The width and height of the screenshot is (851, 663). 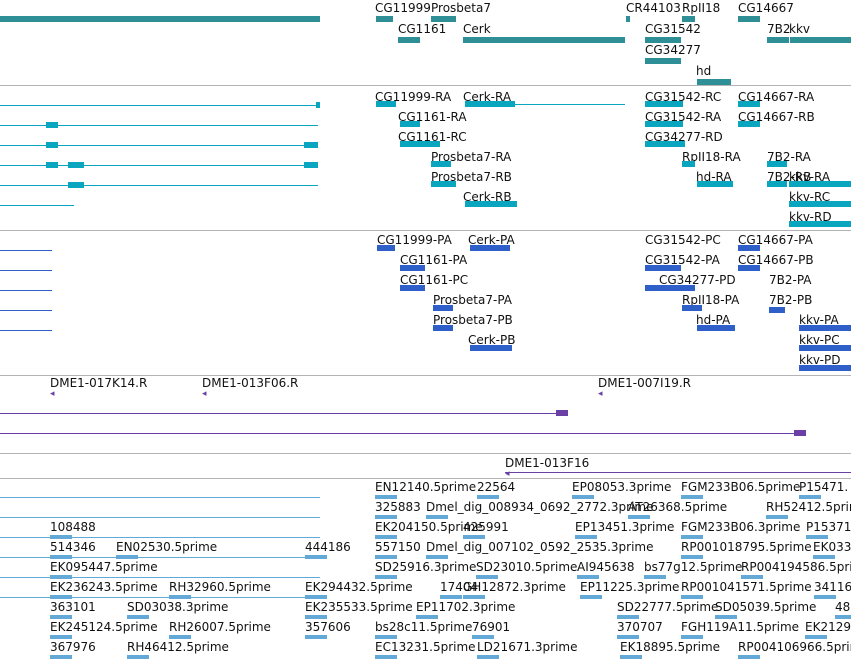 I want to click on est-line, so click(x=160, y=577).